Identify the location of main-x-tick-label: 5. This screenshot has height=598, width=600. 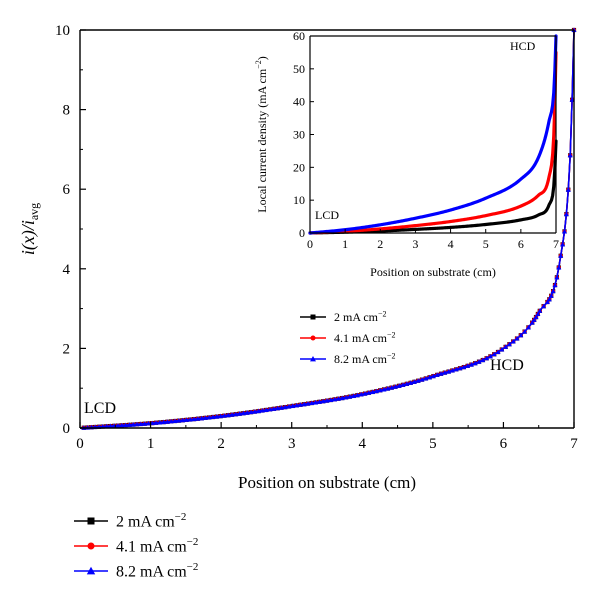
(433, 444).